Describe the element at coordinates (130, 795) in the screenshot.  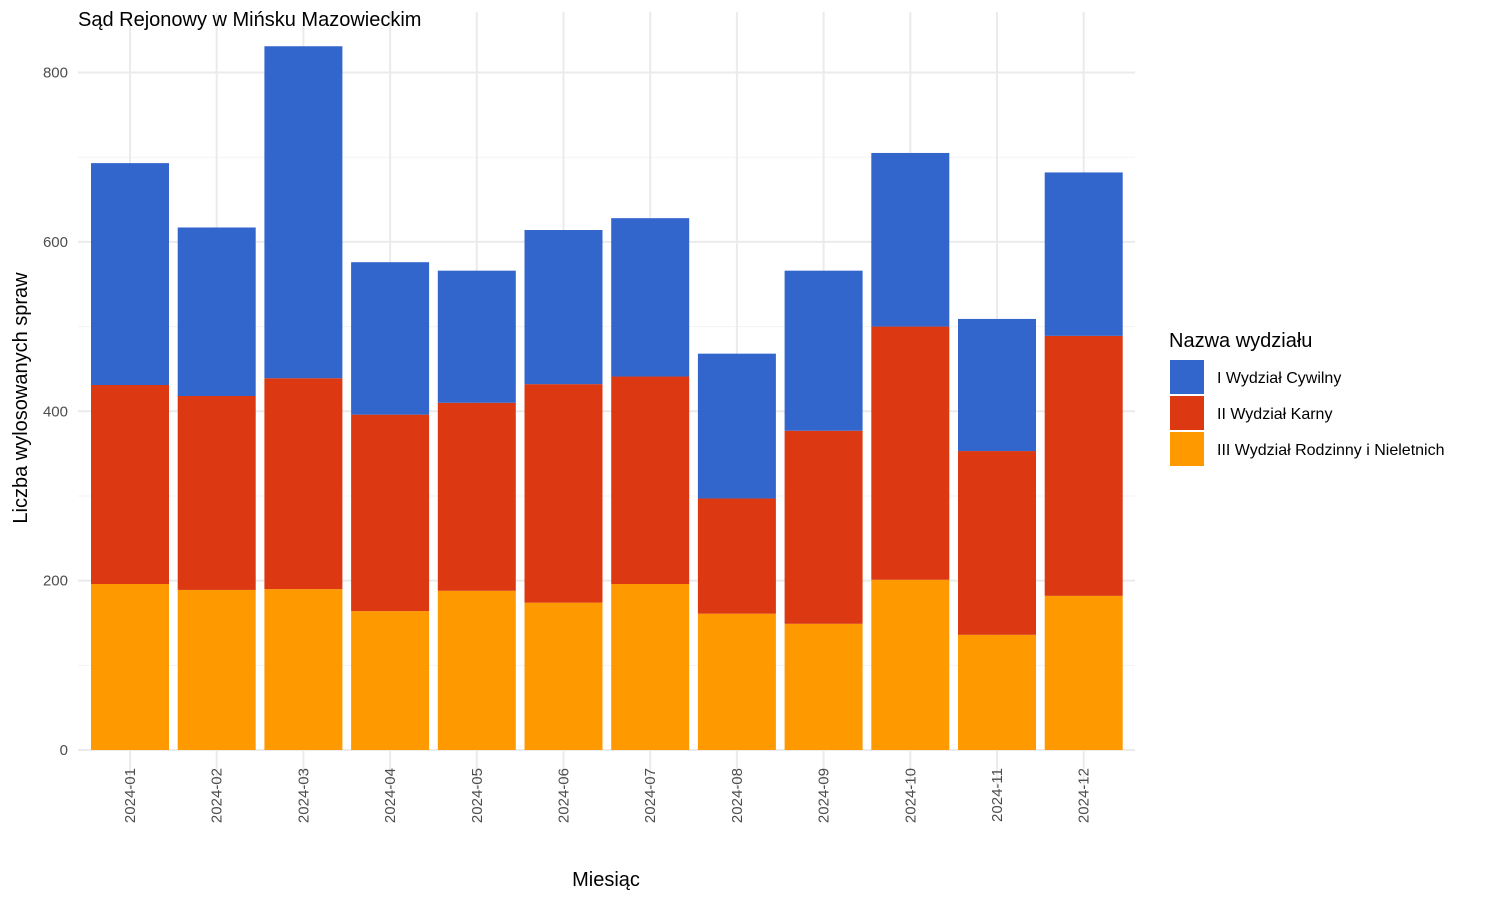
I see `x-tick-label: 2024-01` at that location.